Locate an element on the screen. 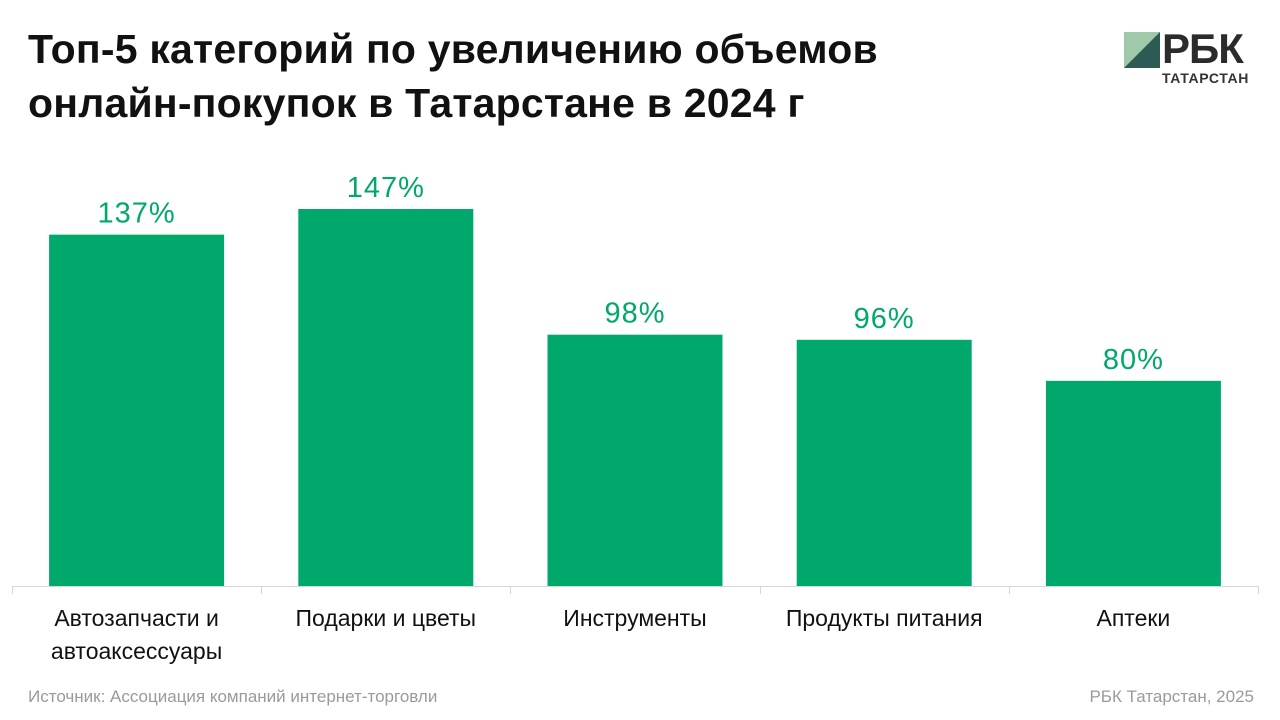 The height and width of the screenshot is (720, 1280). category-label-1: Автозапчасти и is located at coordinates (136, 618).